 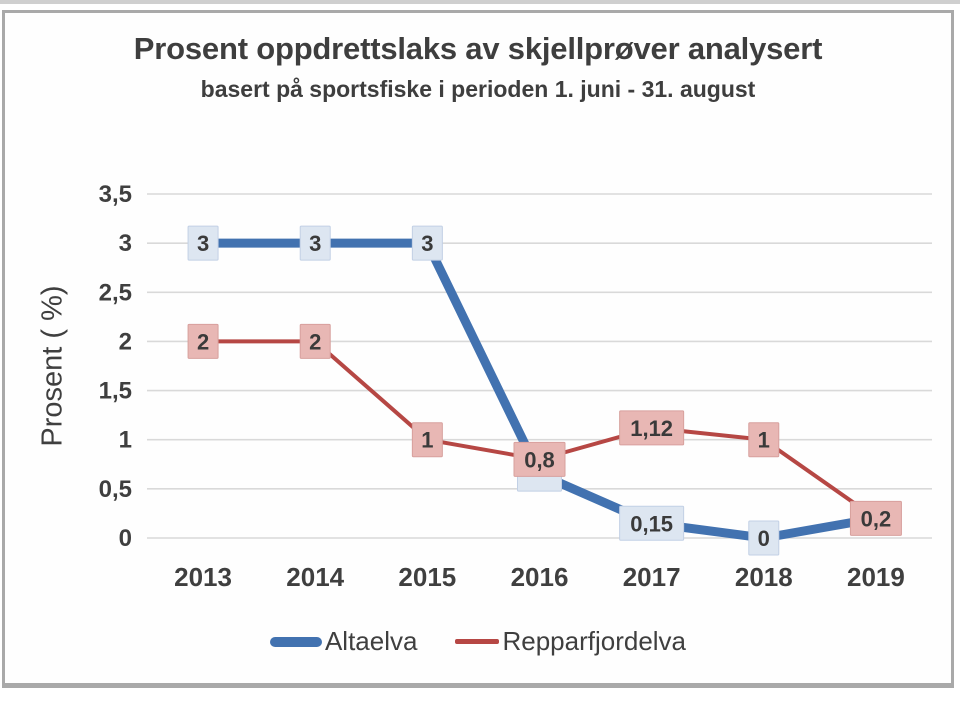 I want to click on x-axis-label: 2013, so click(x=203, y=577).